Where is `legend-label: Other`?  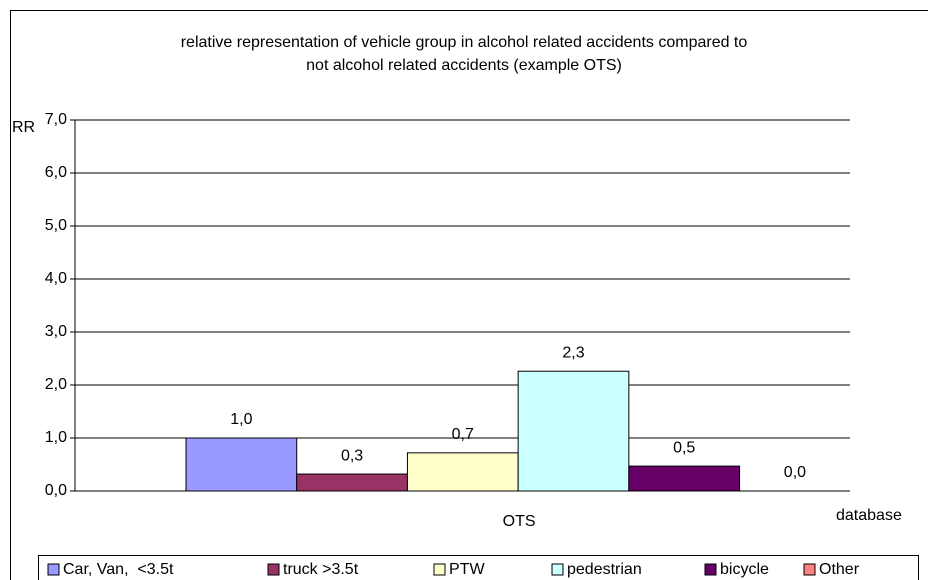
legend-label: Other is located at coordinates (839, 569).